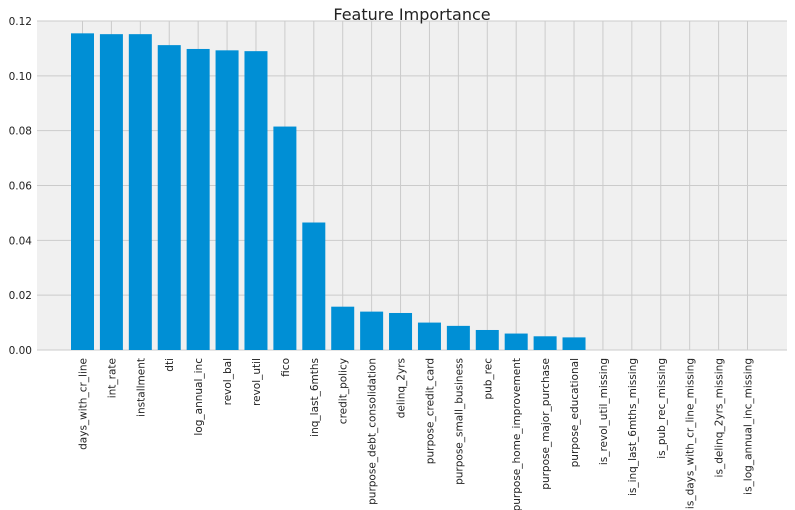  I want to click on x-tick-label: is_log_annual_inc_missing, so click(749, 426).